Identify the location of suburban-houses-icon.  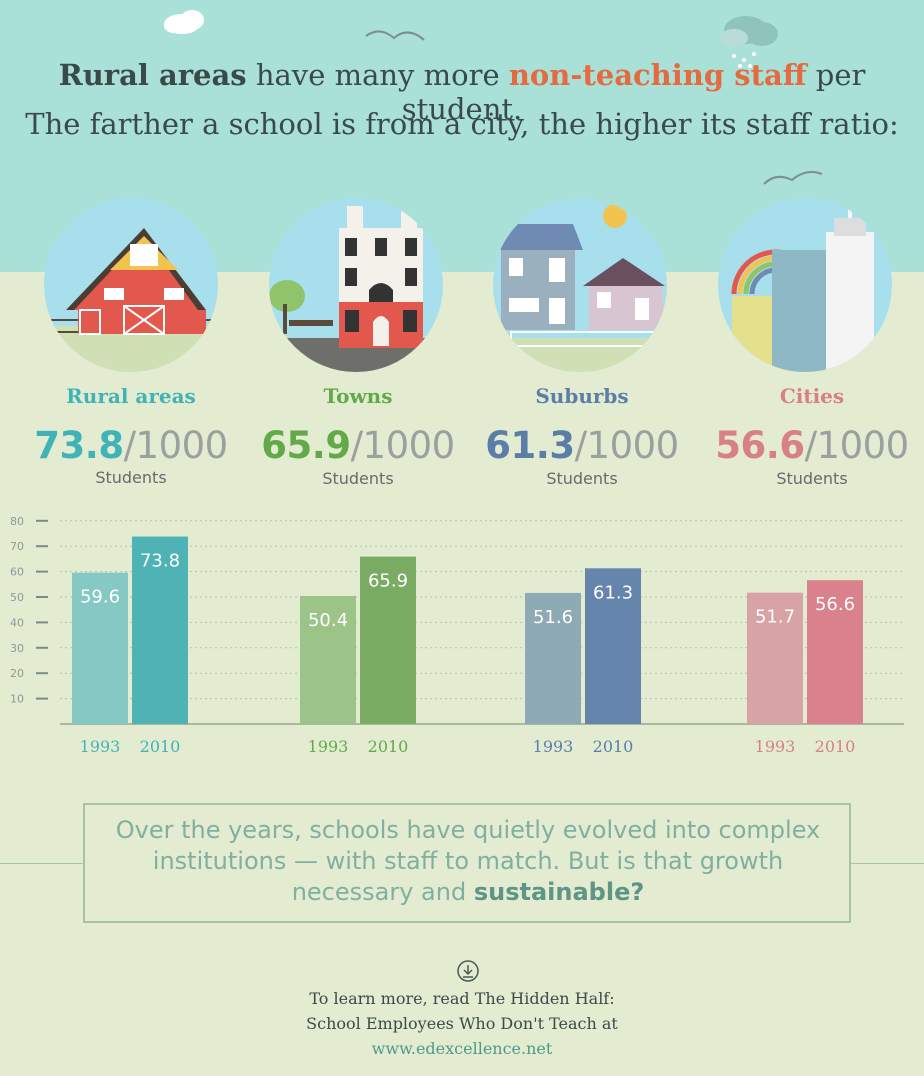
(580, 285).